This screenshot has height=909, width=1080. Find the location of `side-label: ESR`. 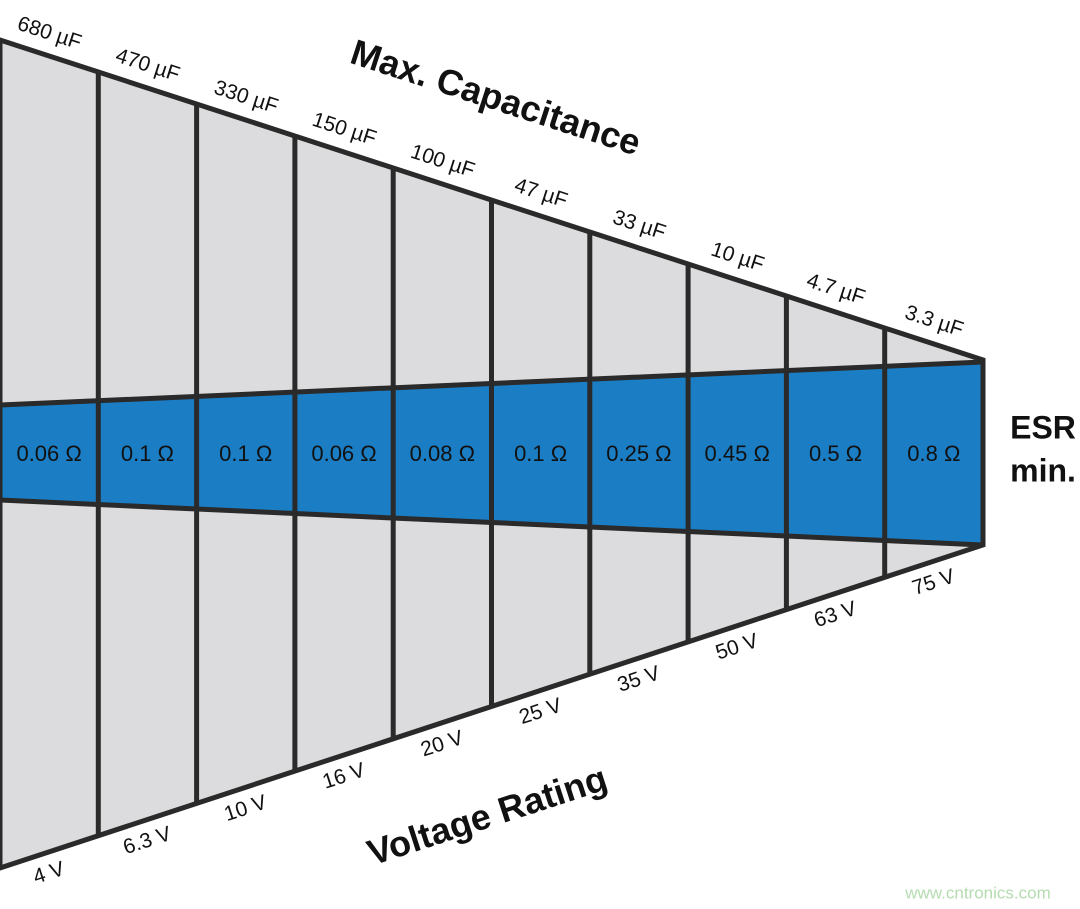

side-label: ESR is located at coordinates (1043, 427).